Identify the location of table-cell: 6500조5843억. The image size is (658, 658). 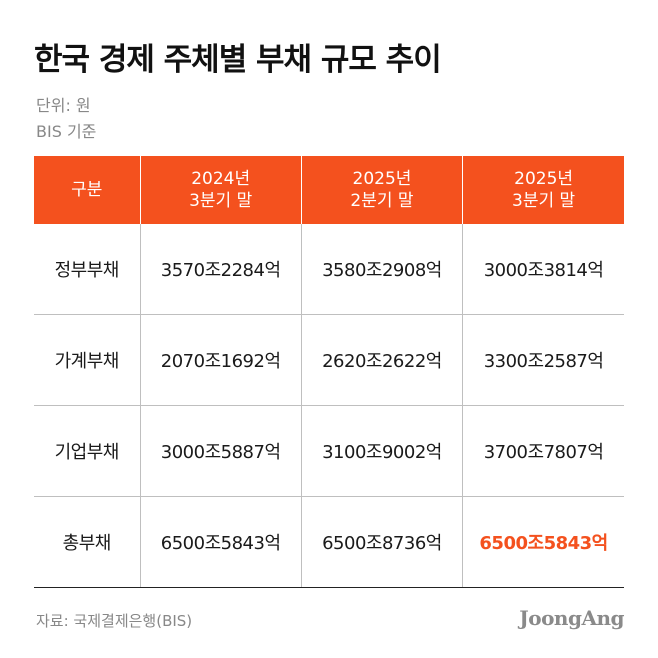
(220, 542).